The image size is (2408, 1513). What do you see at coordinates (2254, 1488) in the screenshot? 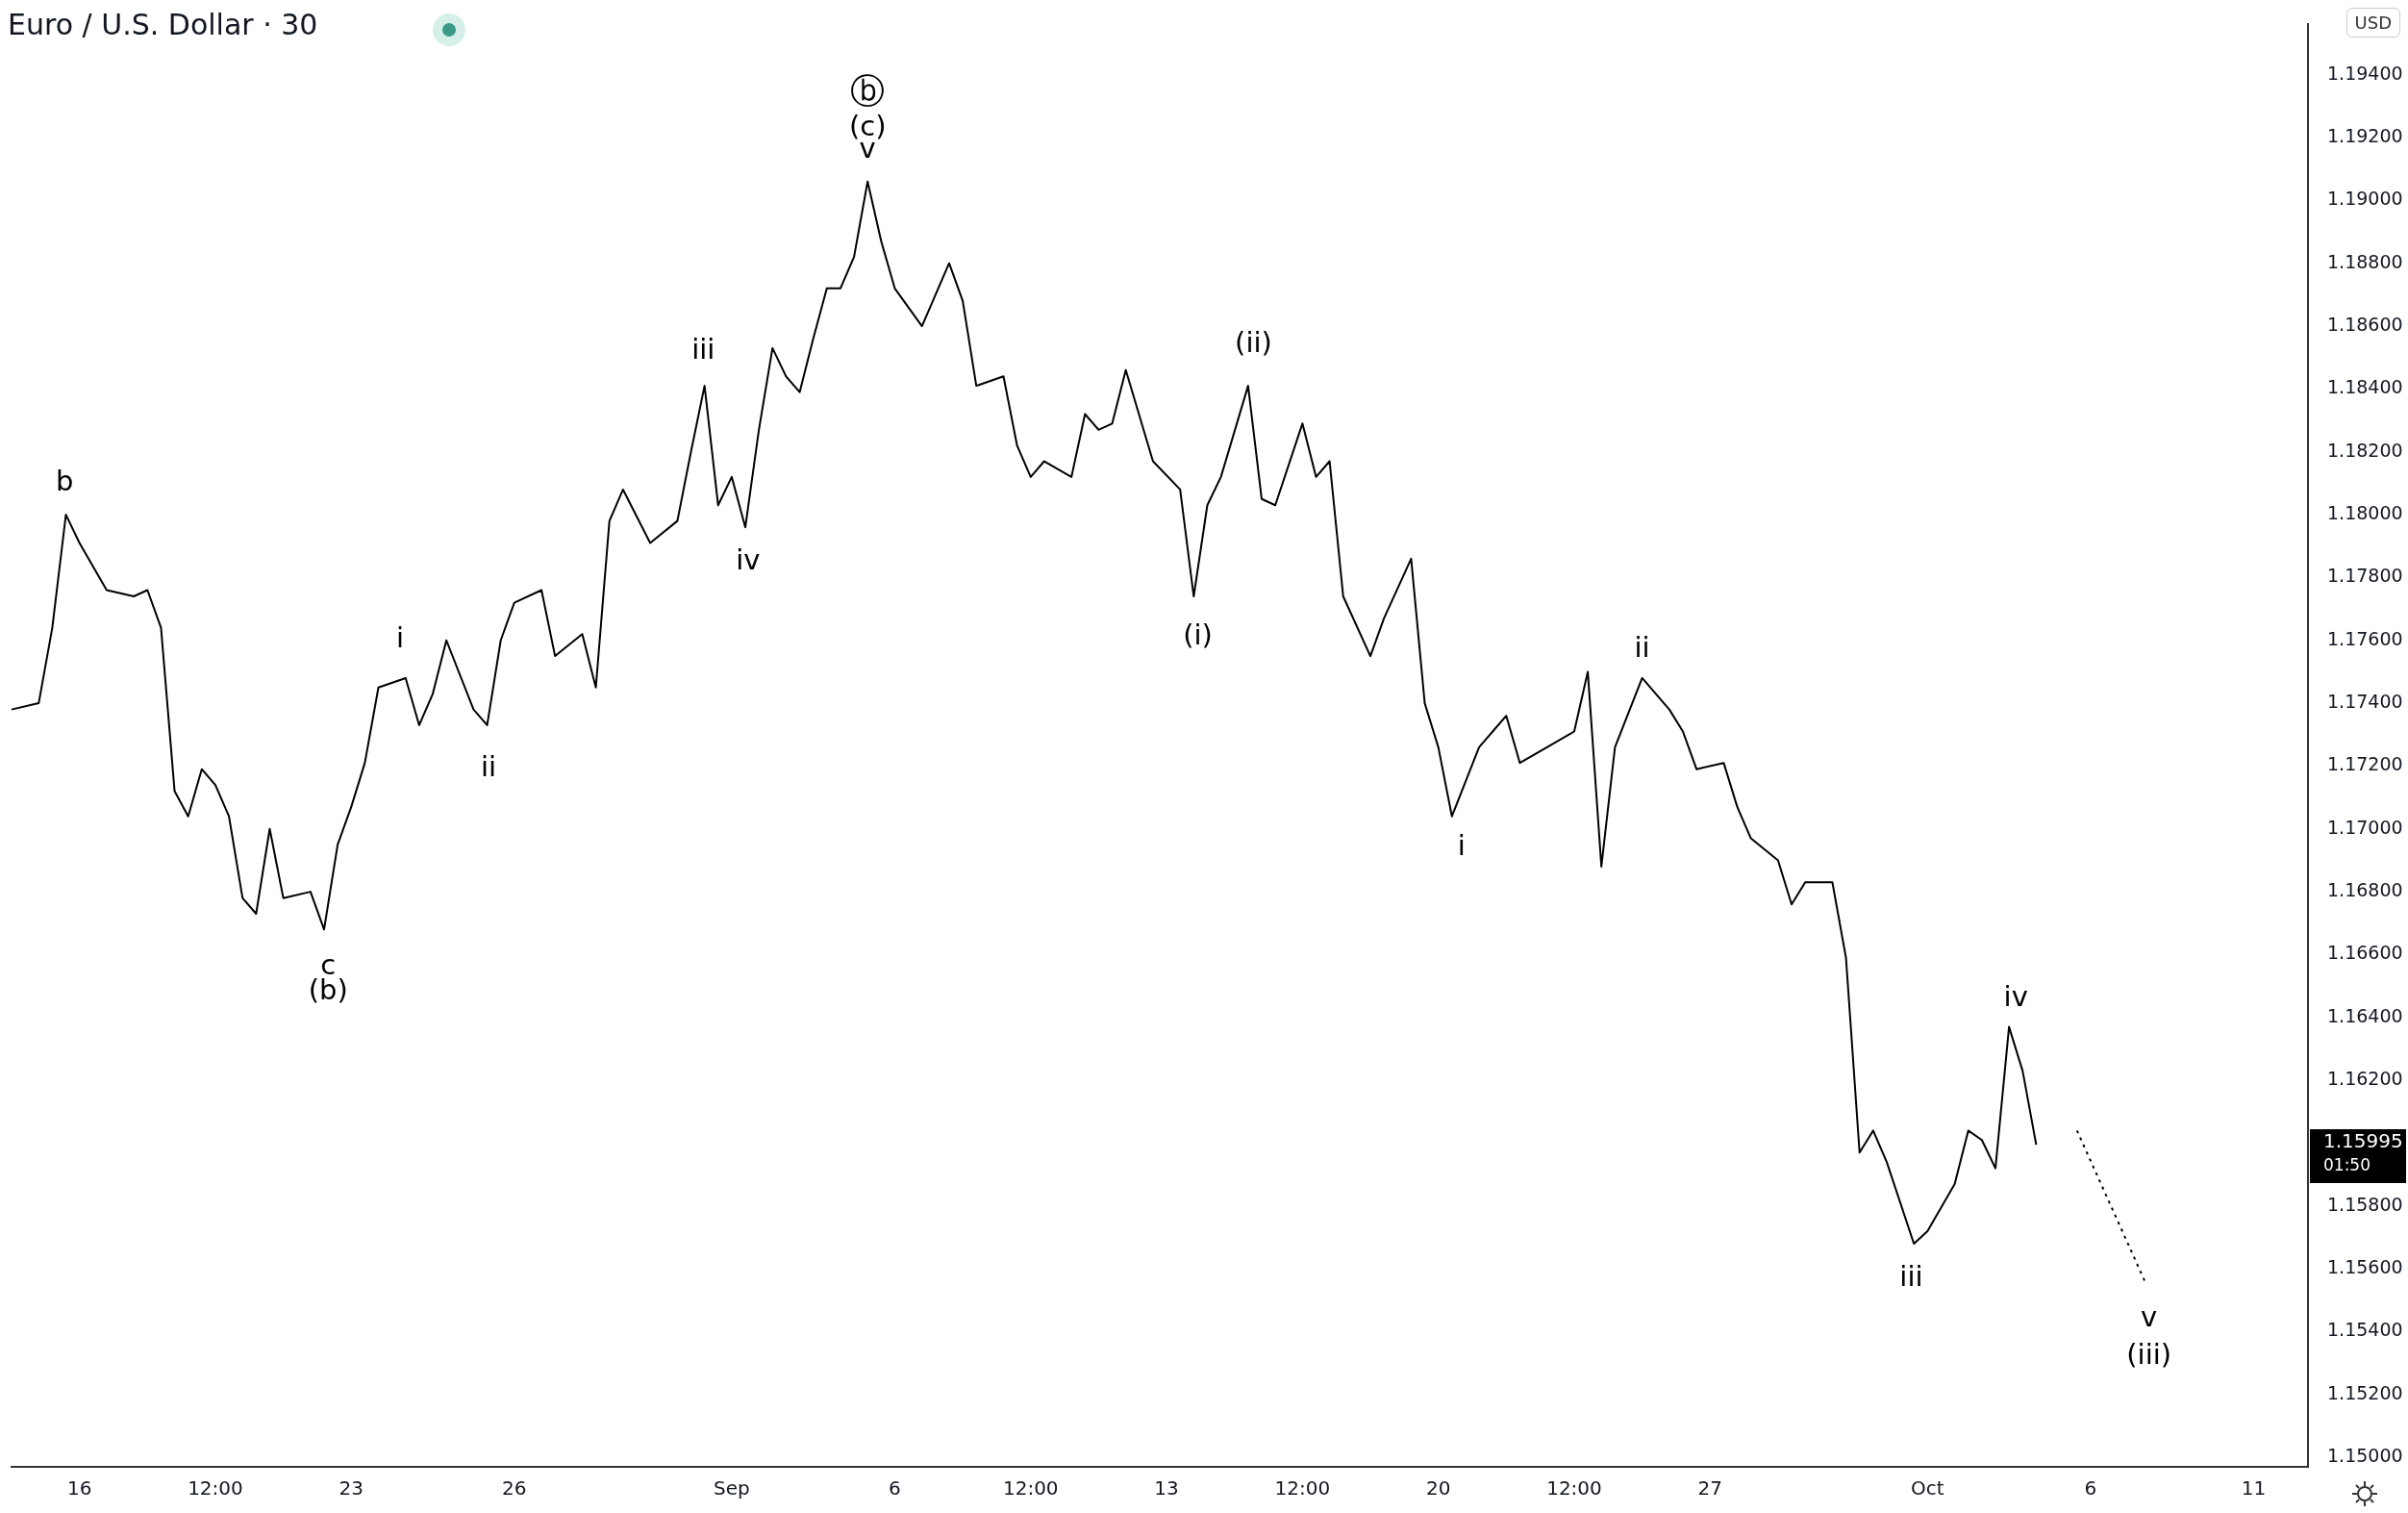
I see `x-tick-label: 11` at bounding box center [2254, 1488].